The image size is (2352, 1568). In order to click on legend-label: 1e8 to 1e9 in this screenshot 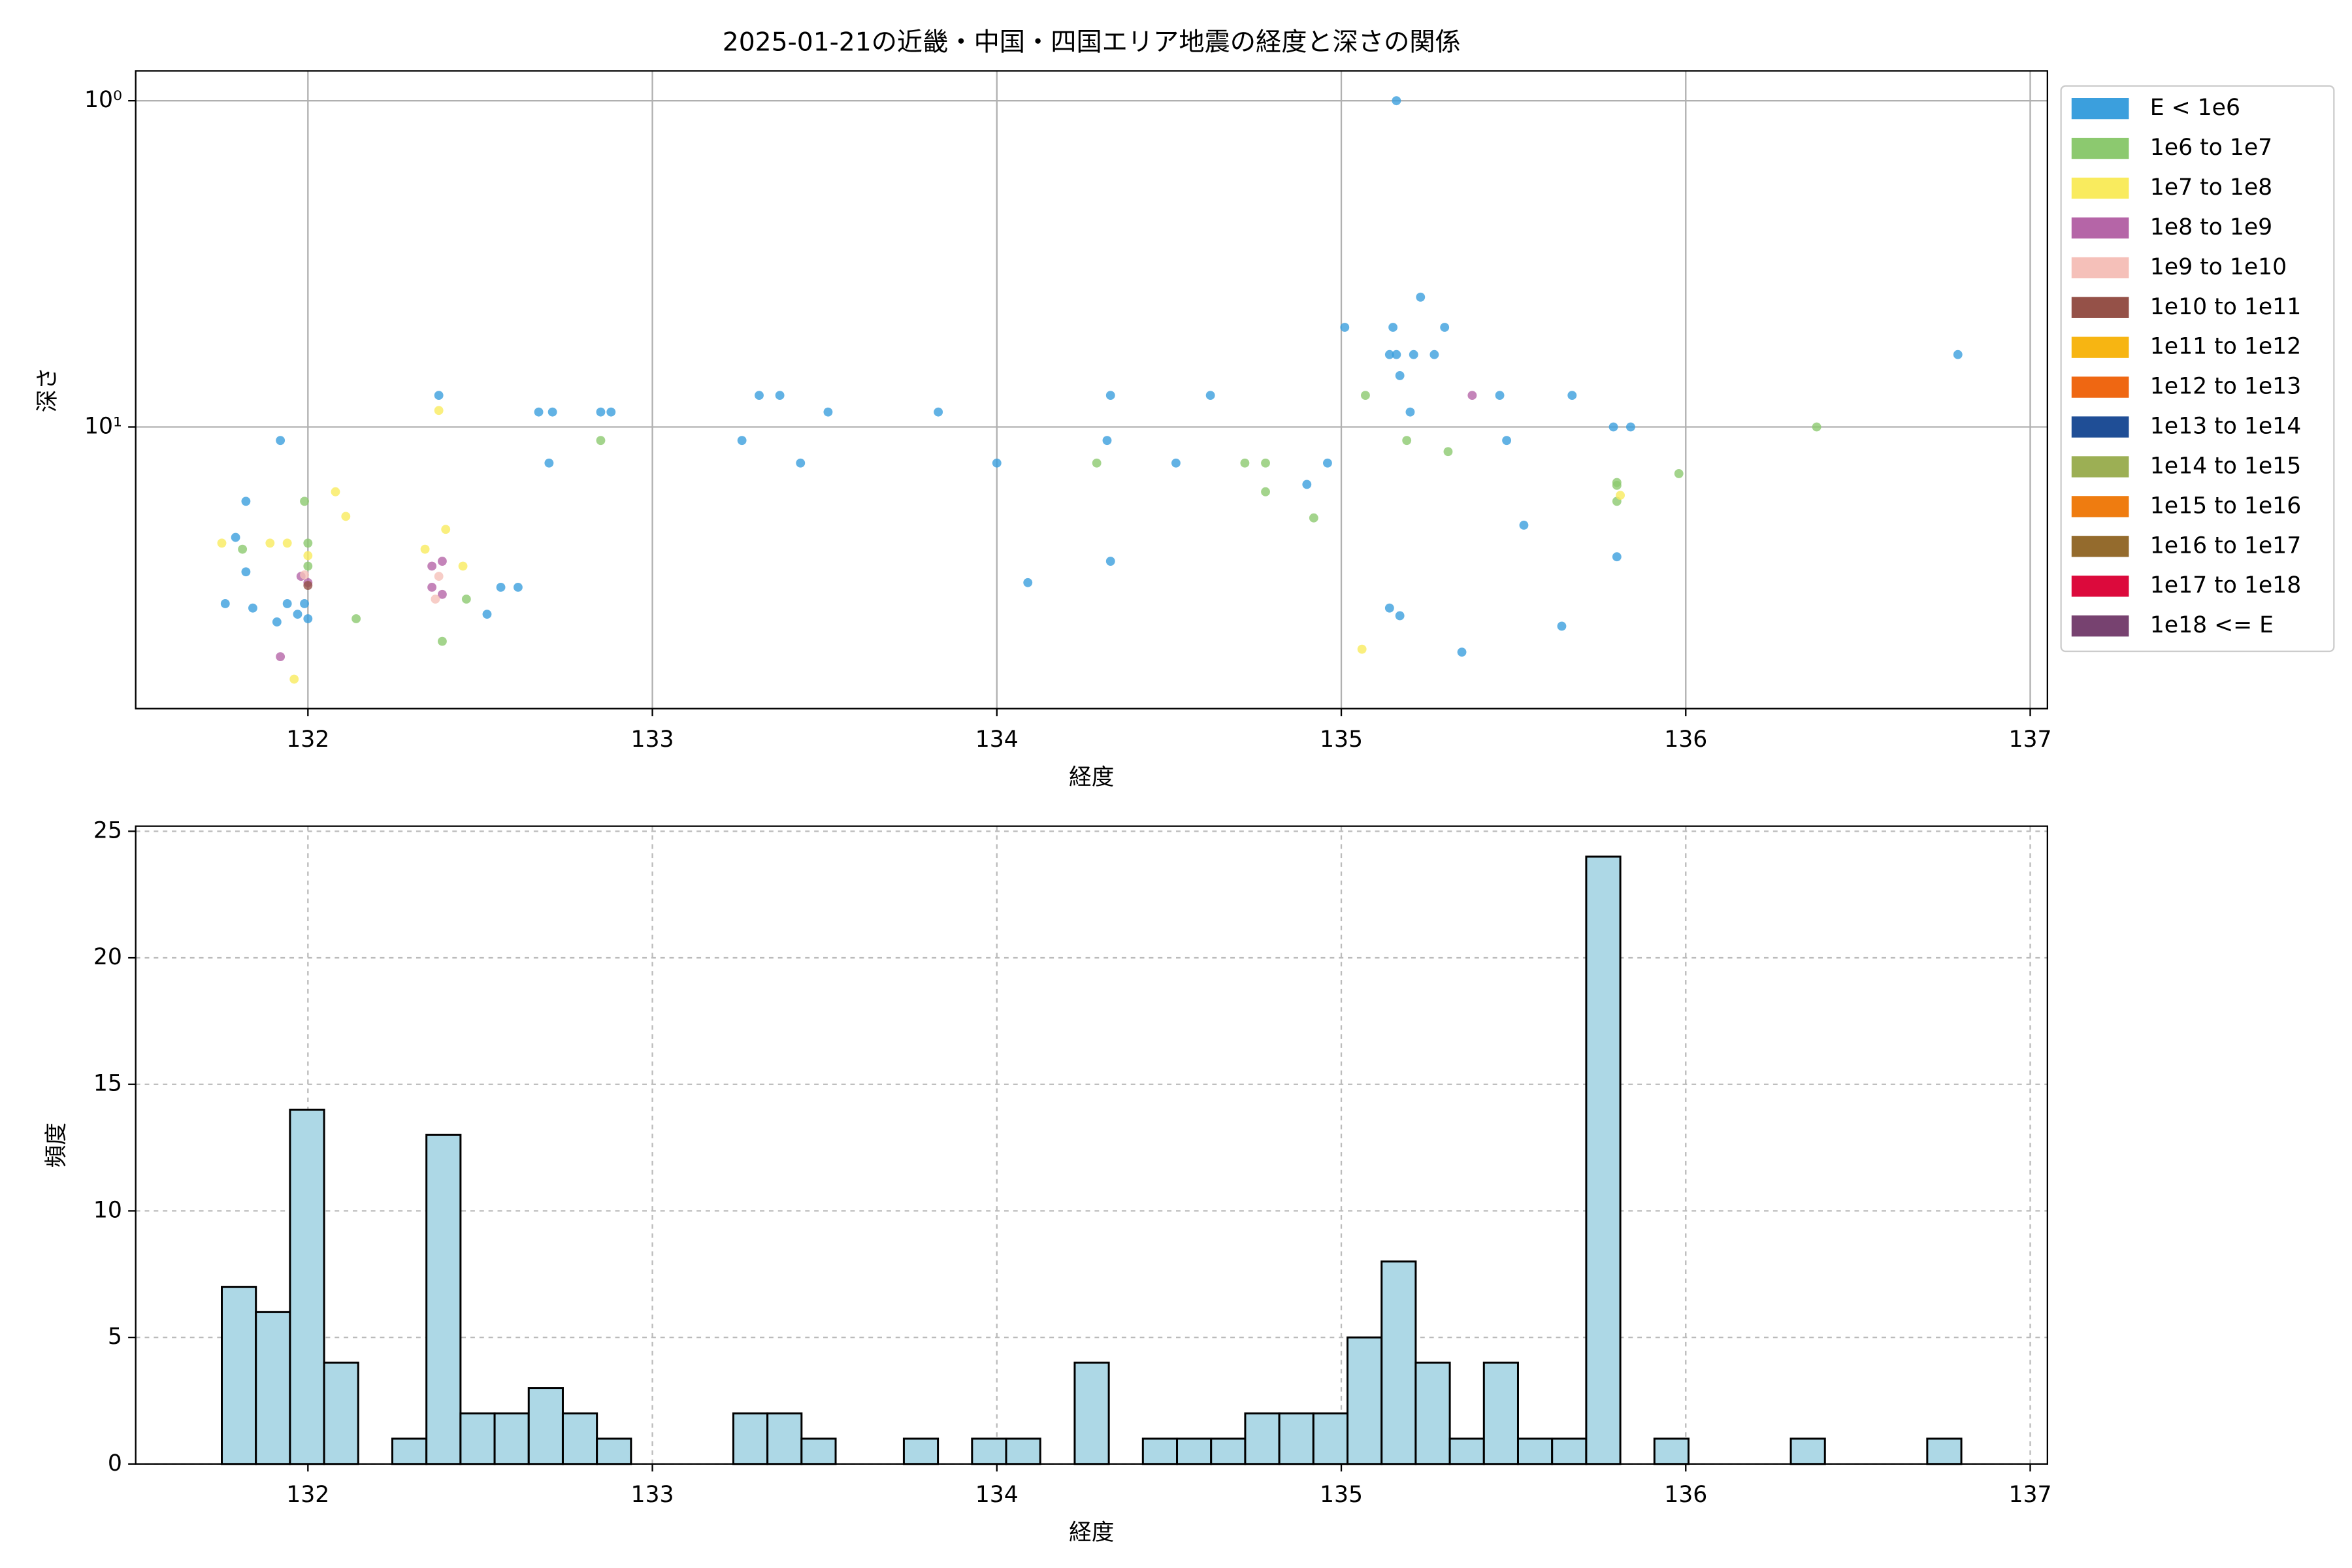, I will do `click(2211, 227)`.